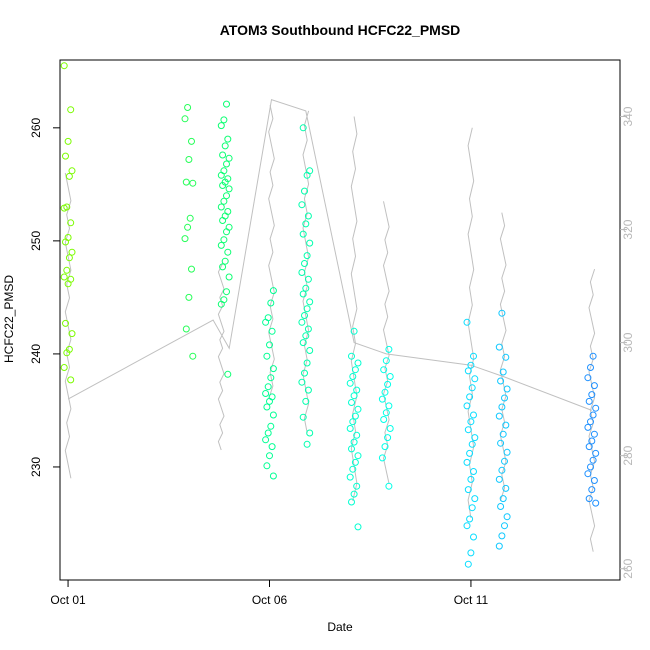 The height and width of the screenshot is (650, 650). I want to click on x-axis: Oct 01 Oct 06 Oct 11, so click(269, 593).